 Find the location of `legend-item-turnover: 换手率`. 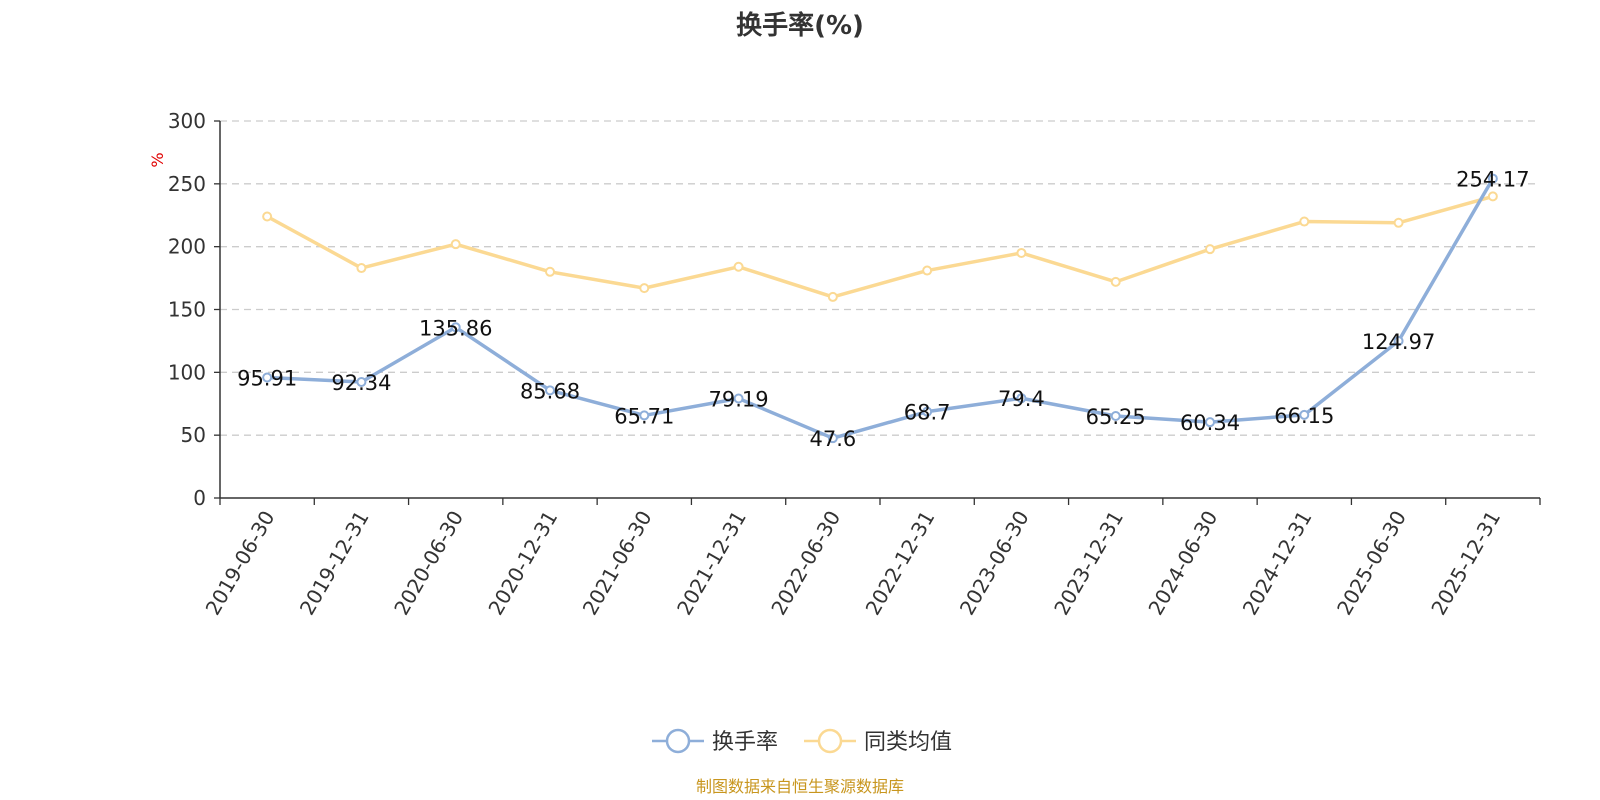

legend-item-turnover: 换手率 is located at coordinates (715, 741).